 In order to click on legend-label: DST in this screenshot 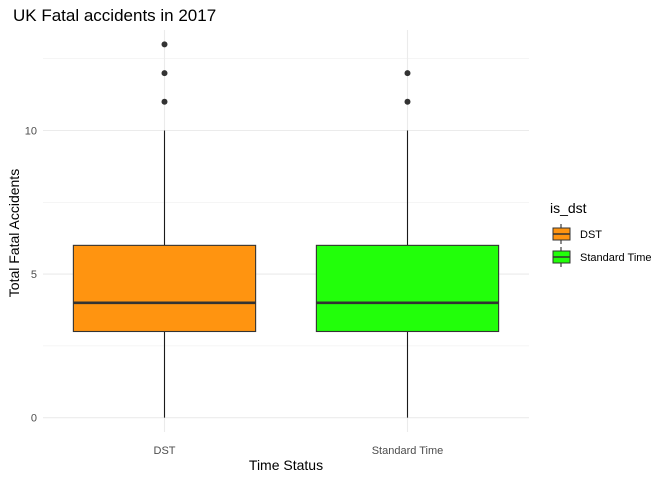, I will do `click(591, 235)`.